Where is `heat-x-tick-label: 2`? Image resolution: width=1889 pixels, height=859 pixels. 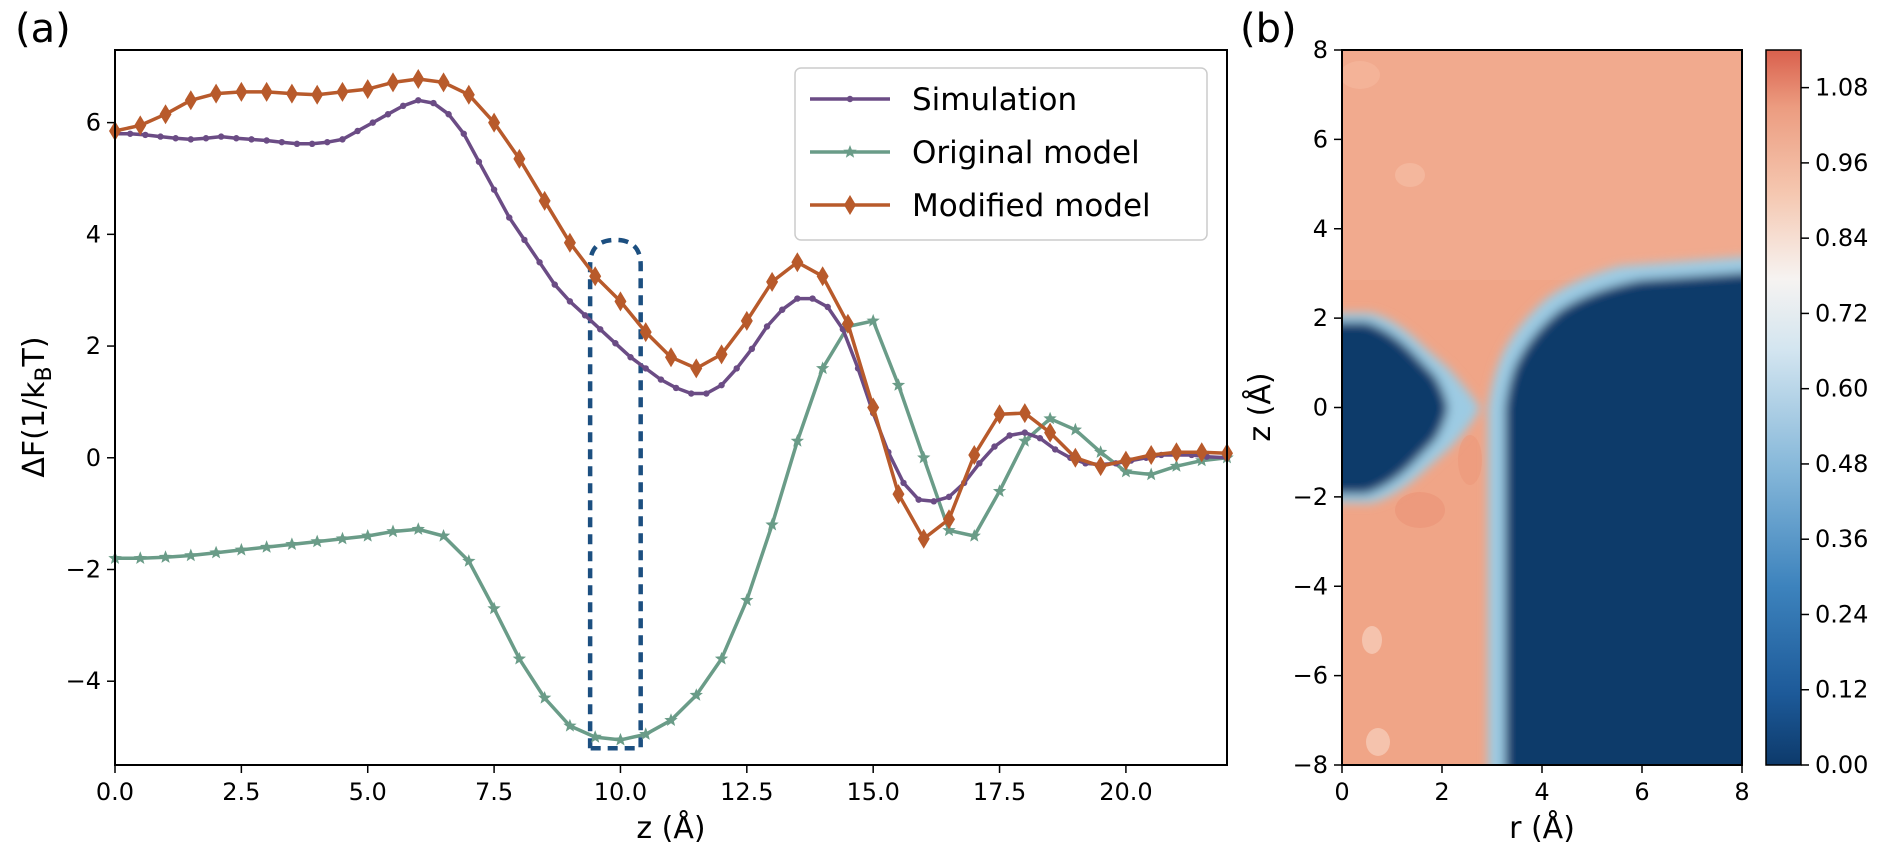
heat-x-tick-label: 2 is located at coordinates (1441, 792).